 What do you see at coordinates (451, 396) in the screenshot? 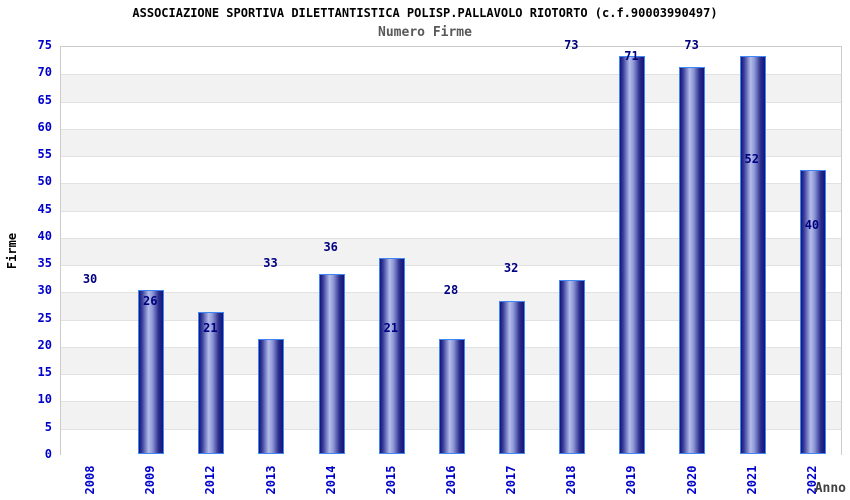
I see `bar-2015` at bounding box center [451, 396].